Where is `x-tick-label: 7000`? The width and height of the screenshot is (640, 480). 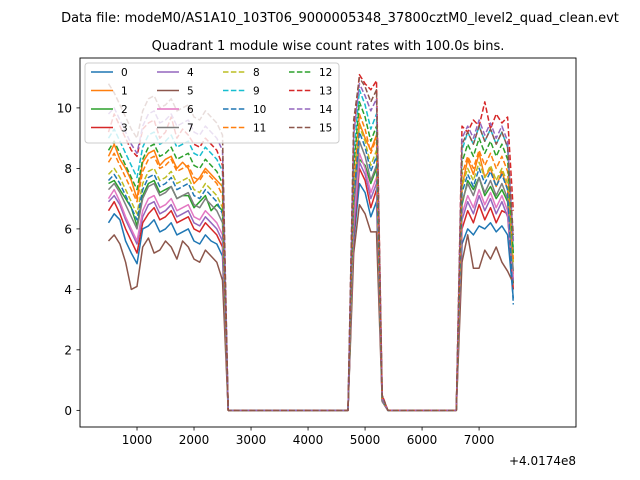
x-tick-label: 7000 is located at coordinates (479, 440).